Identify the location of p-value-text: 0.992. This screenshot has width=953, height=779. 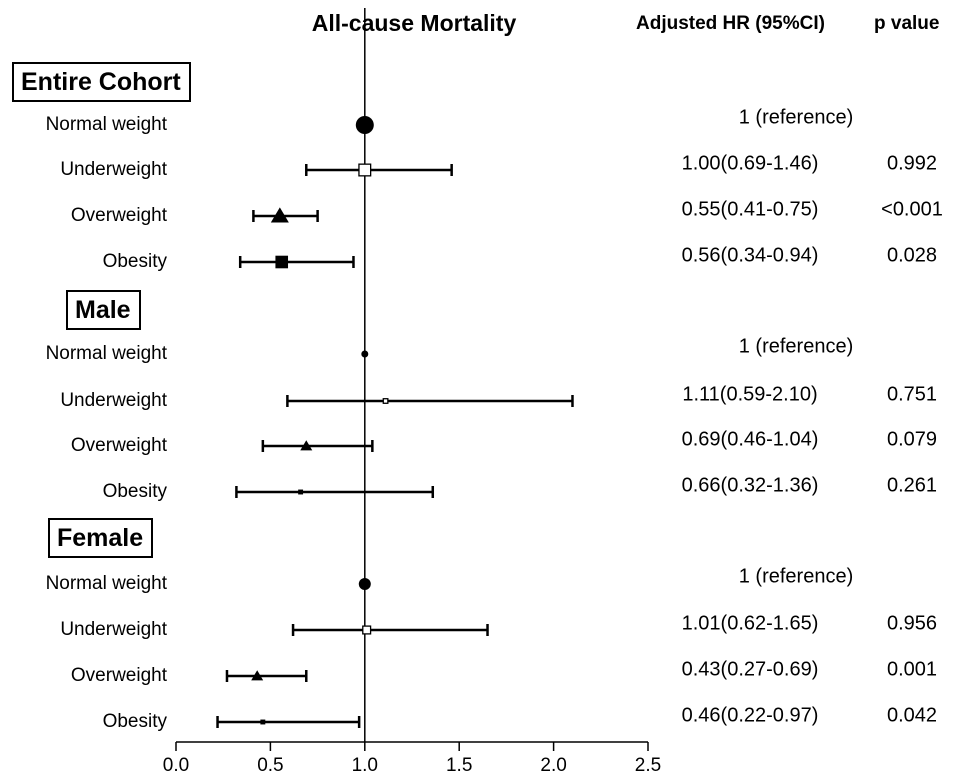
(912, 163).